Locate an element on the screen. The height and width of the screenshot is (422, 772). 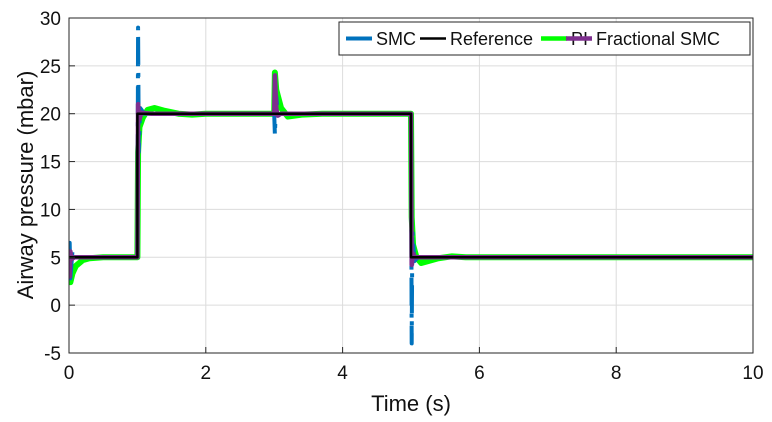
legend: SMCReferencePIFractional SMC is located at coordinates (544, 38).